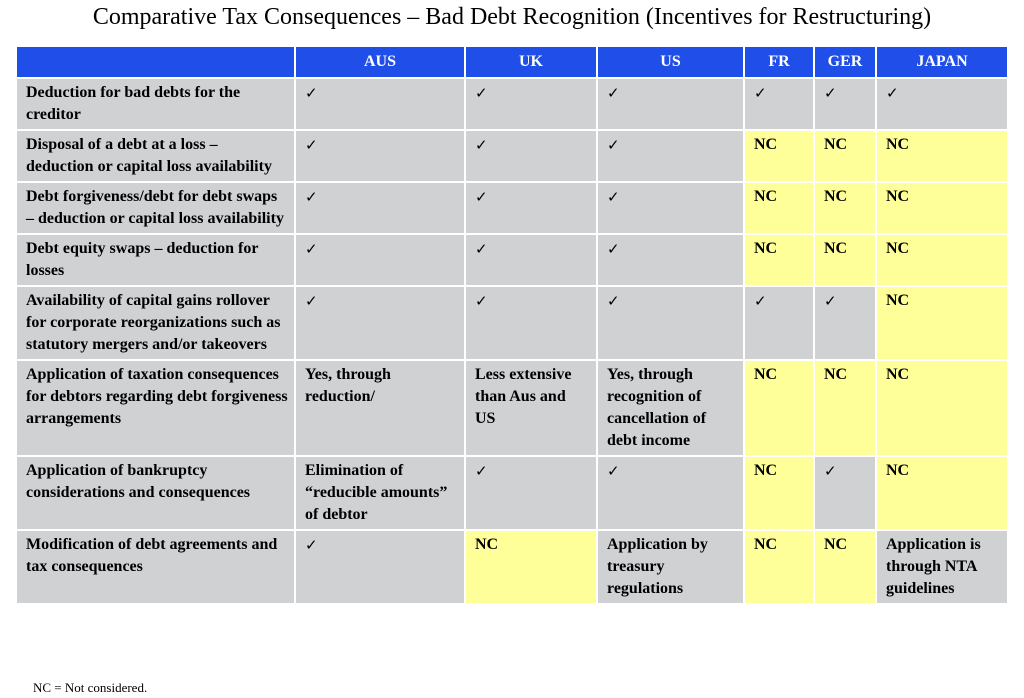 The height and width of the screenshot is (698, 1024). I want to click on text-cell: Yes, through reduction/, so click(380, 408).